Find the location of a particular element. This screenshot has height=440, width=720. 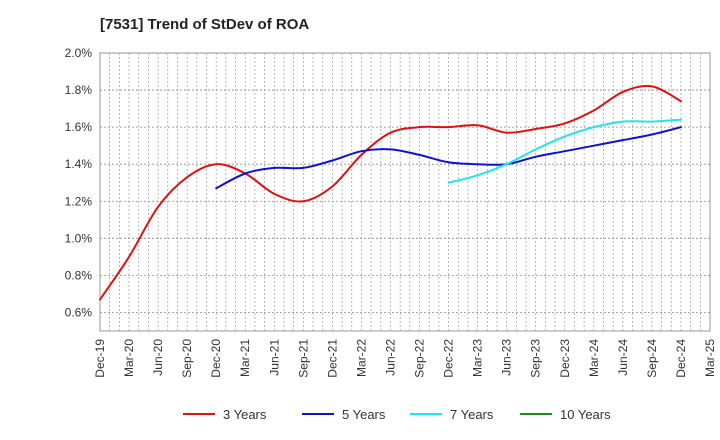

x-tick-label: Mar-25 is located at coordinates (710, 358).